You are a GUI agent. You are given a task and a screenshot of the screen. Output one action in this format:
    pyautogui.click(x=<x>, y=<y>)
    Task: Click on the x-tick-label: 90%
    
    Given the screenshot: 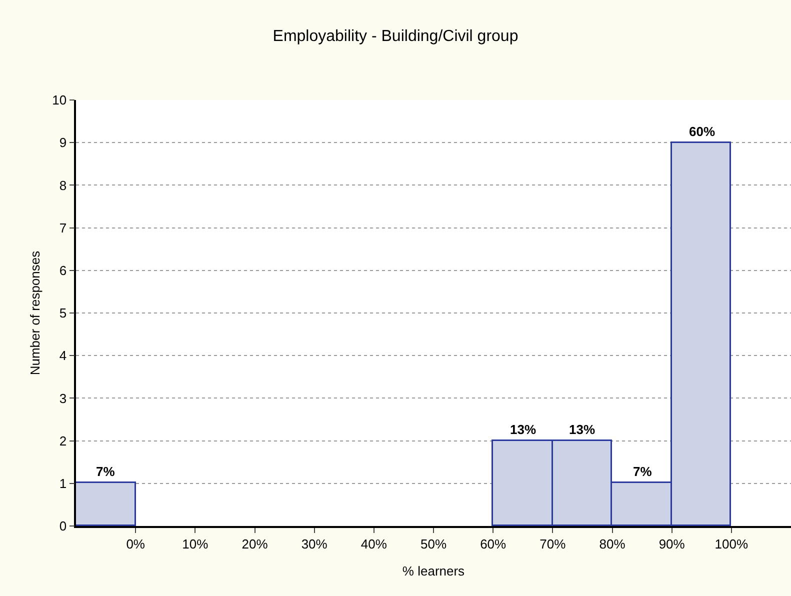 What is the action you would take?
    pyautogui.click(x=672, y=544)
    